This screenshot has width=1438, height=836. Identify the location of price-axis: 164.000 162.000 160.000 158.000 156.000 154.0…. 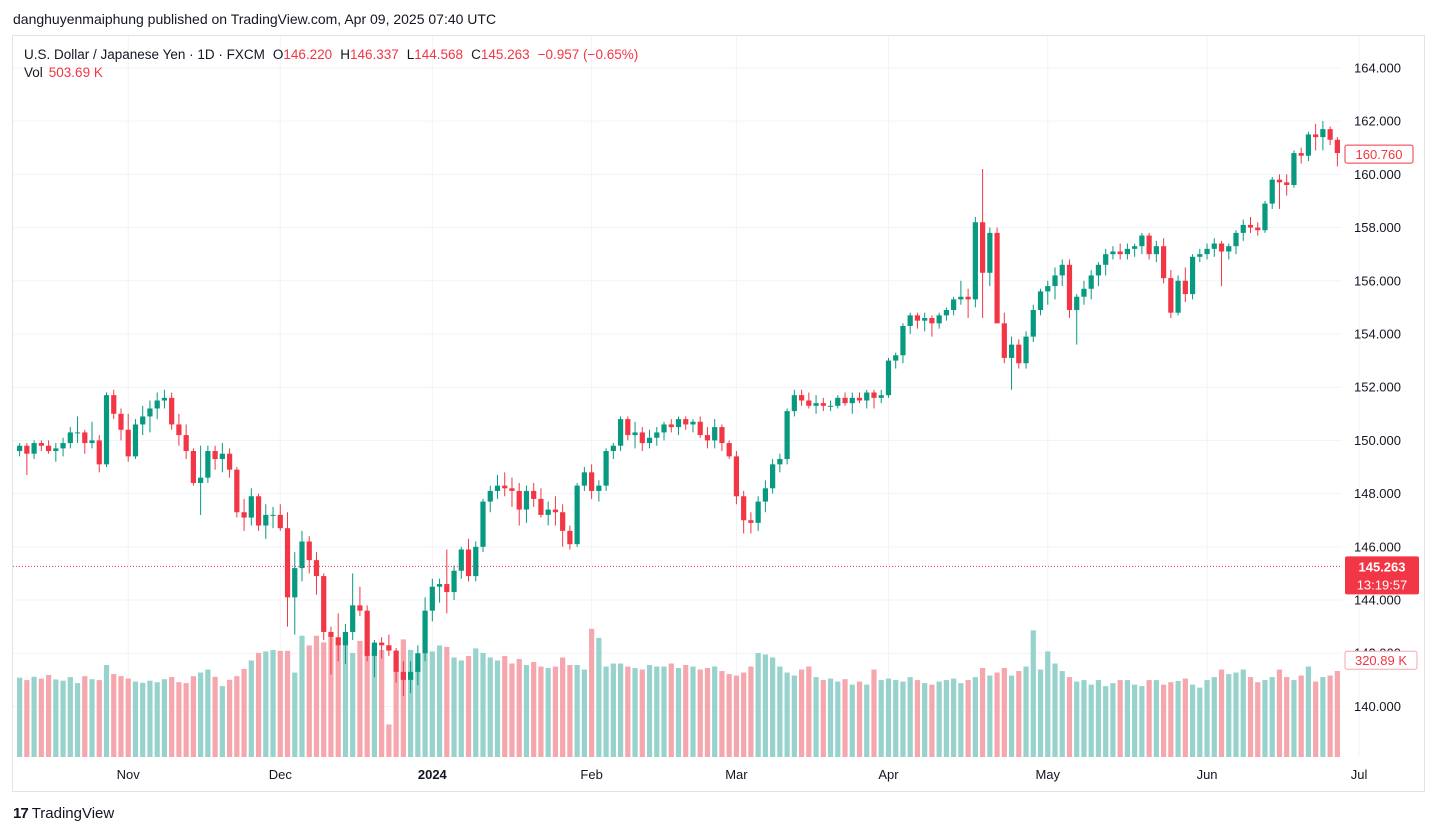
(1377, 387).